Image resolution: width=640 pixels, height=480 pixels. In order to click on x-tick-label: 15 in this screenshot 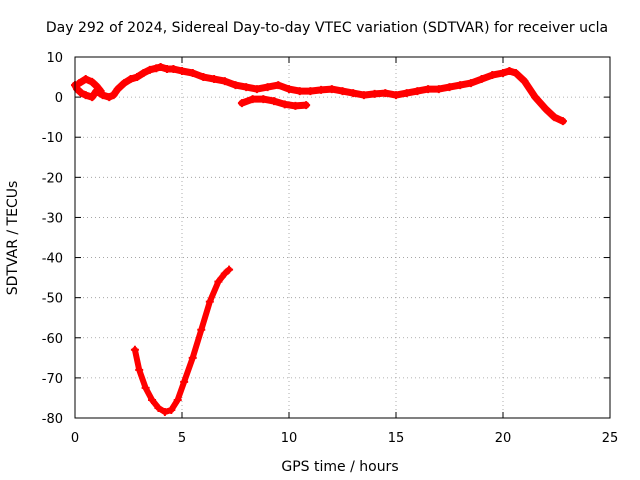, I will do `click(396, 438)`.